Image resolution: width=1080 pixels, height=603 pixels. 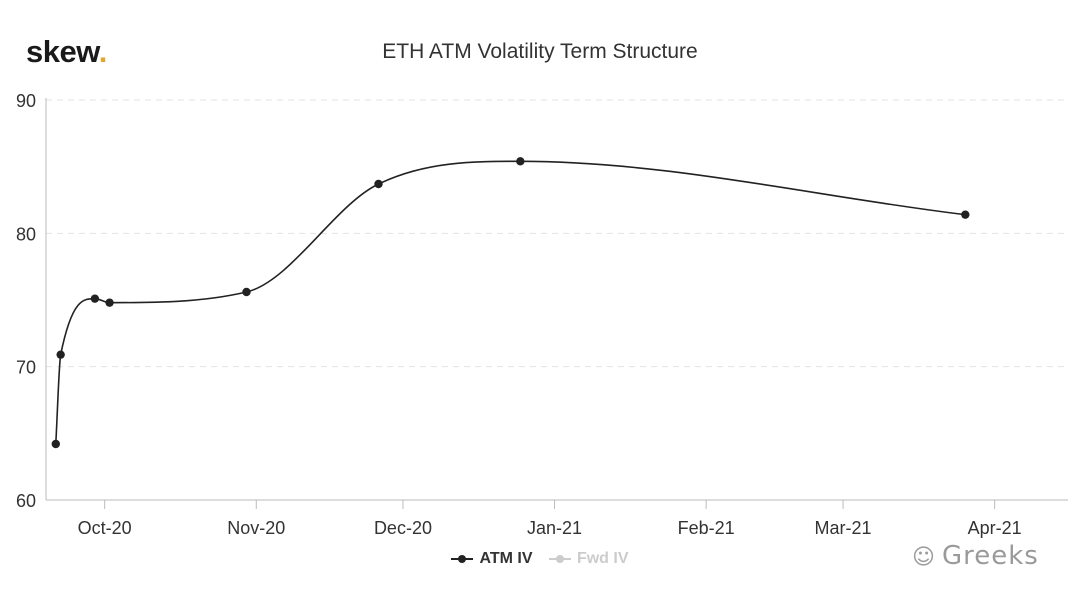 I want to click on x-tick-label-Dec-20: Dec-20, so click(x=403, y=528).